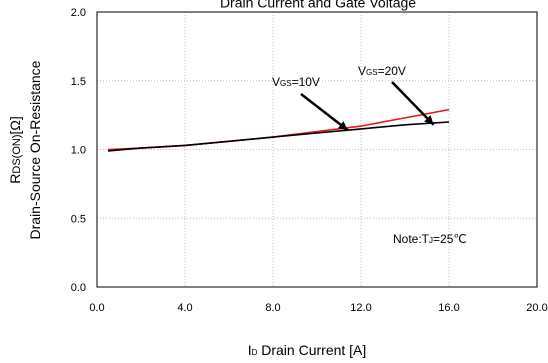 This screenshot has height=363, width=548. Describe the element at coordinates (272, 308) in the screenshot. I see `x-tick-label: 8.0` at that location.